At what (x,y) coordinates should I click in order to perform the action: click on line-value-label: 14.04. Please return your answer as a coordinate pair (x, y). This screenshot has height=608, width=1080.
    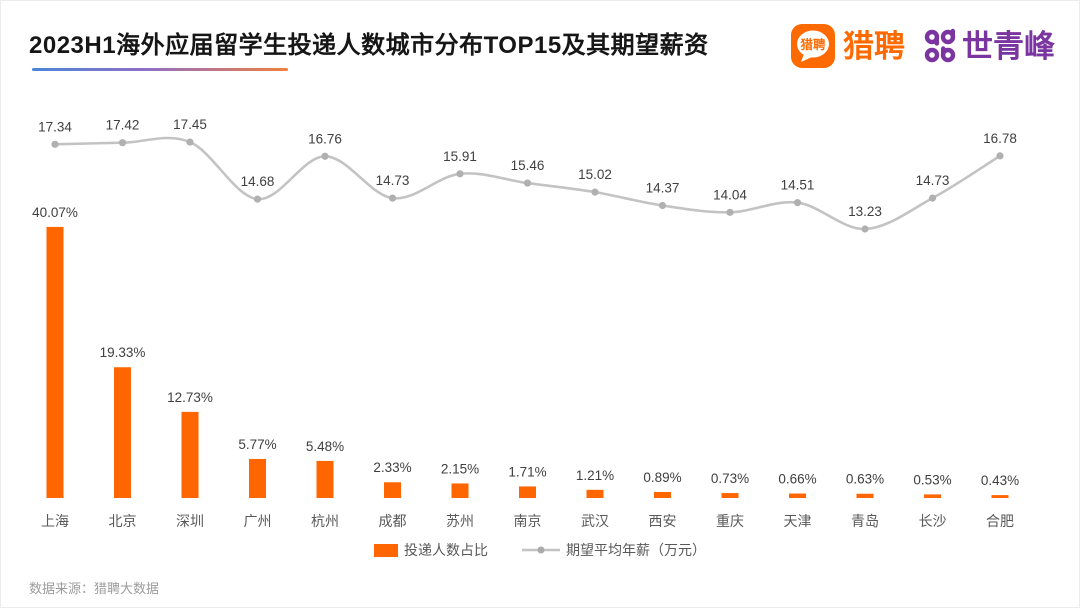
    Looking at the image, I should click on (730, 194).